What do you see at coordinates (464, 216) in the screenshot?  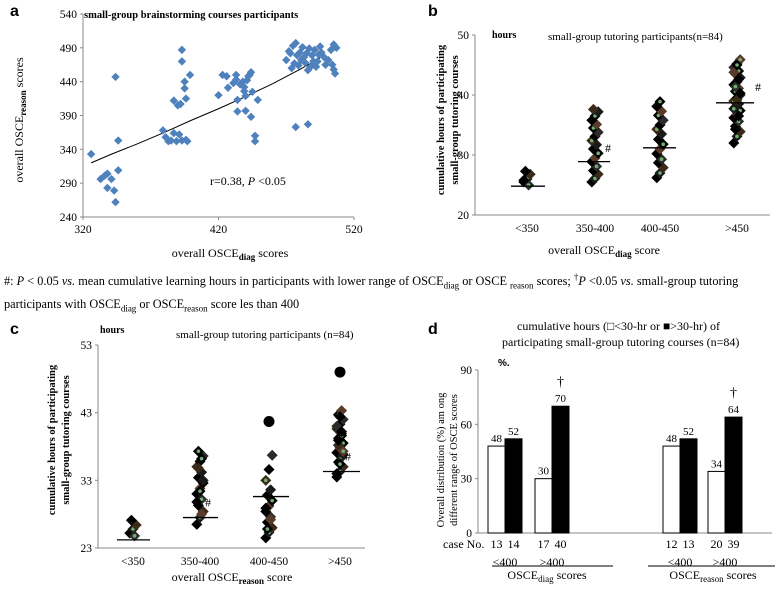 I see `panel-b-y-tick-label: 20` at bounding box center [464, 216].